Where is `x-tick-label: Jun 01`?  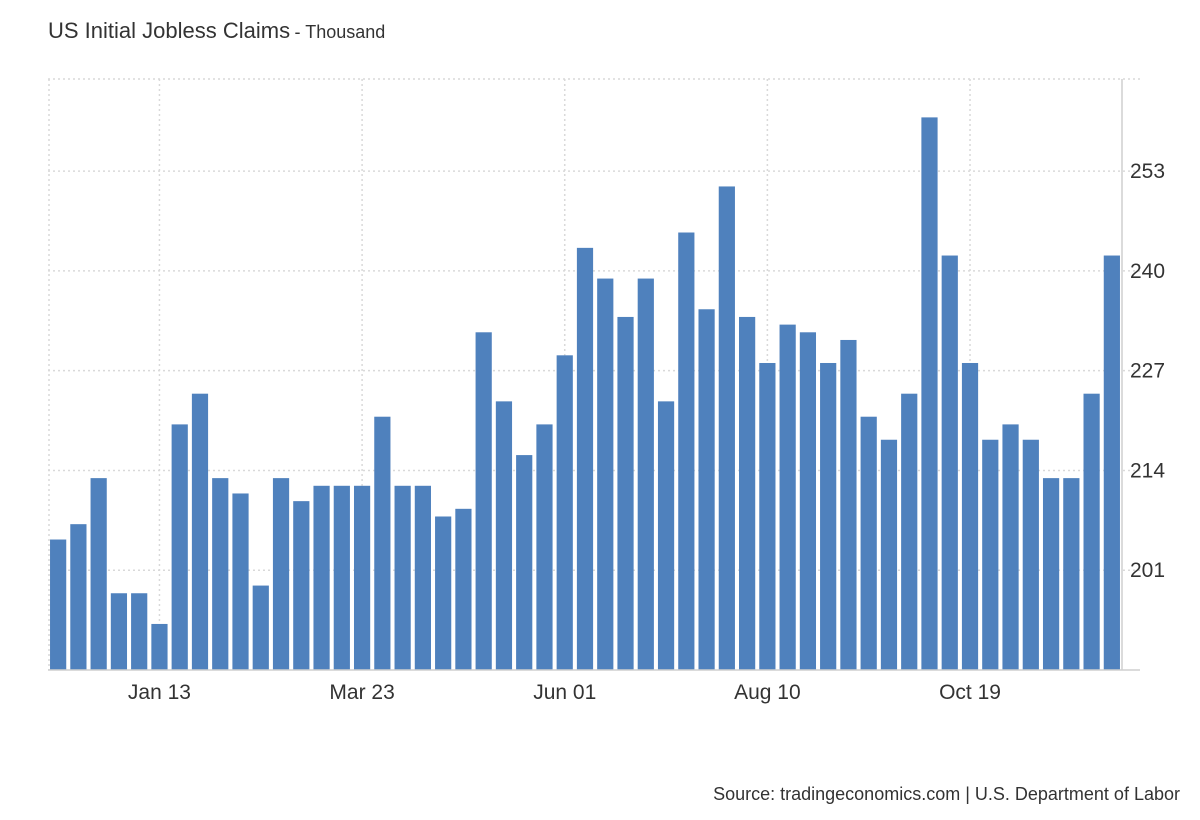
x-tick-label: Jun 01 is located at coordinates (564, 692).